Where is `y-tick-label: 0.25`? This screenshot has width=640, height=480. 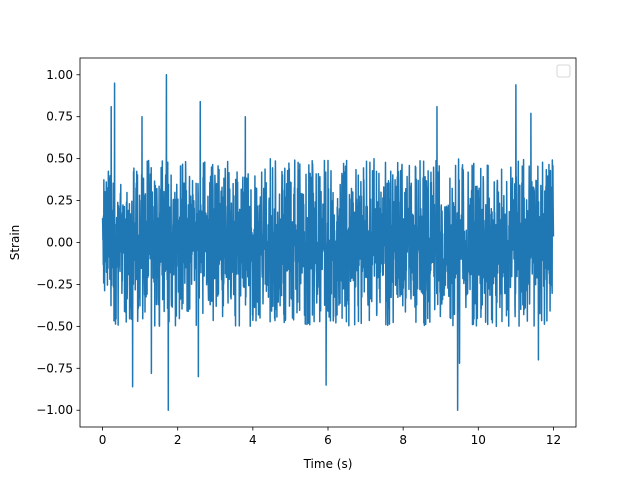
y-tick-label: 0.25 is located at coordinates (59, 201).